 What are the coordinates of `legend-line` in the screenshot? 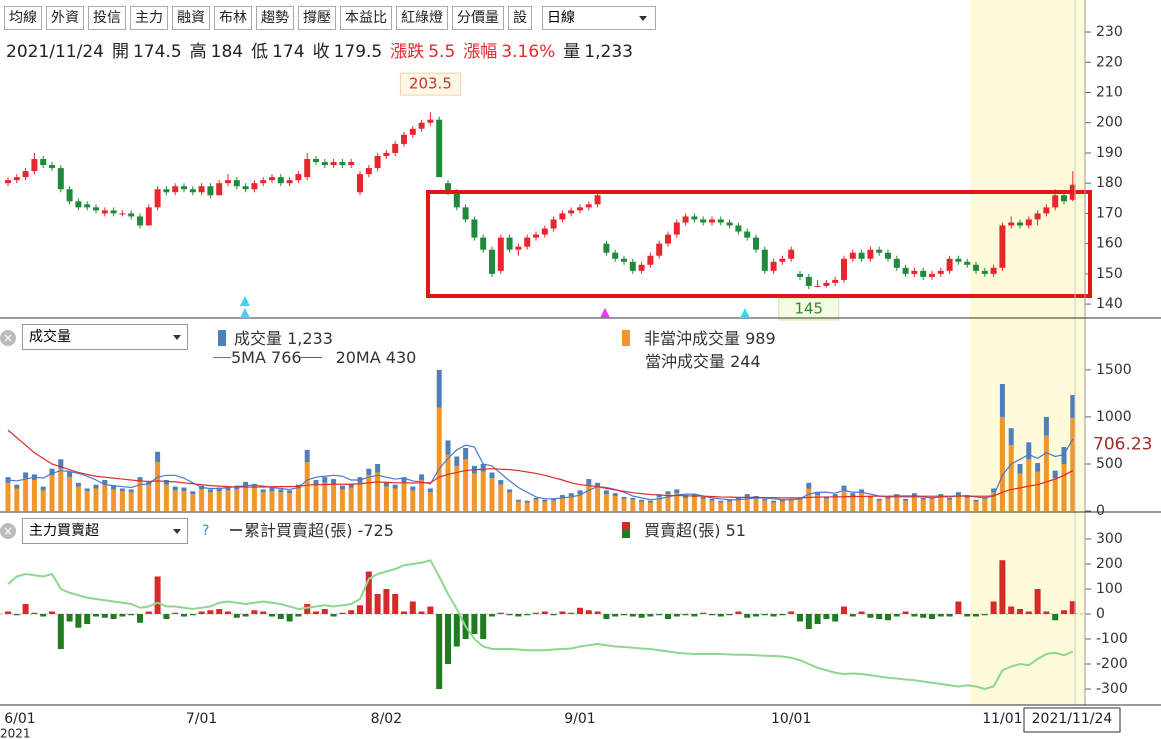 It's located at (236, 530).